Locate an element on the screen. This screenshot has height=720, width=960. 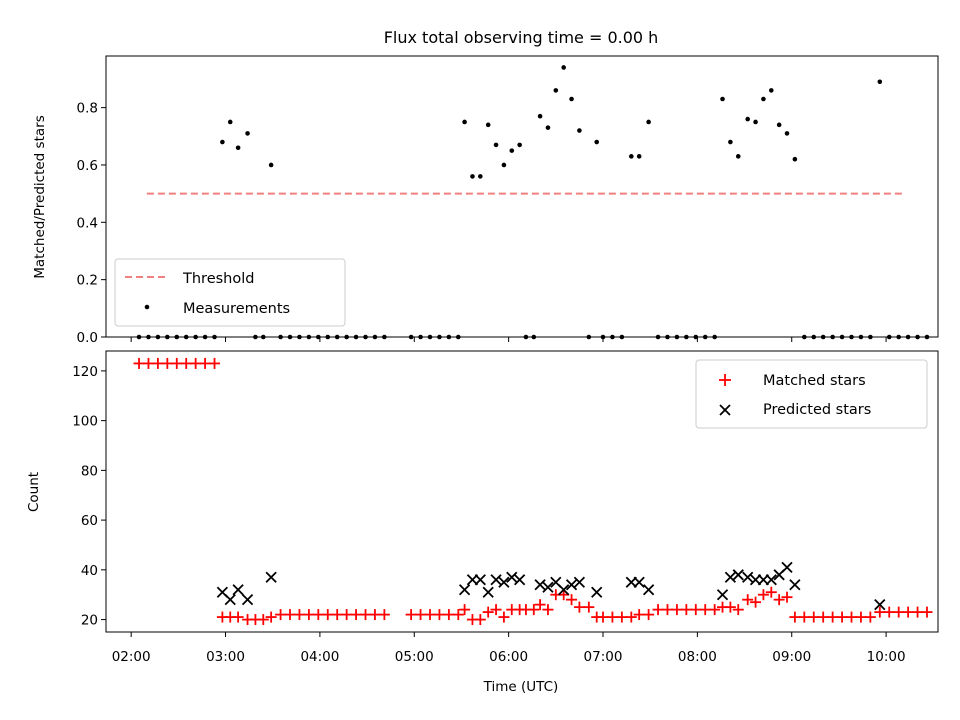
bottom-y-ticks: 20 40 60 80 100 120 is located at coordinates (89, 496).